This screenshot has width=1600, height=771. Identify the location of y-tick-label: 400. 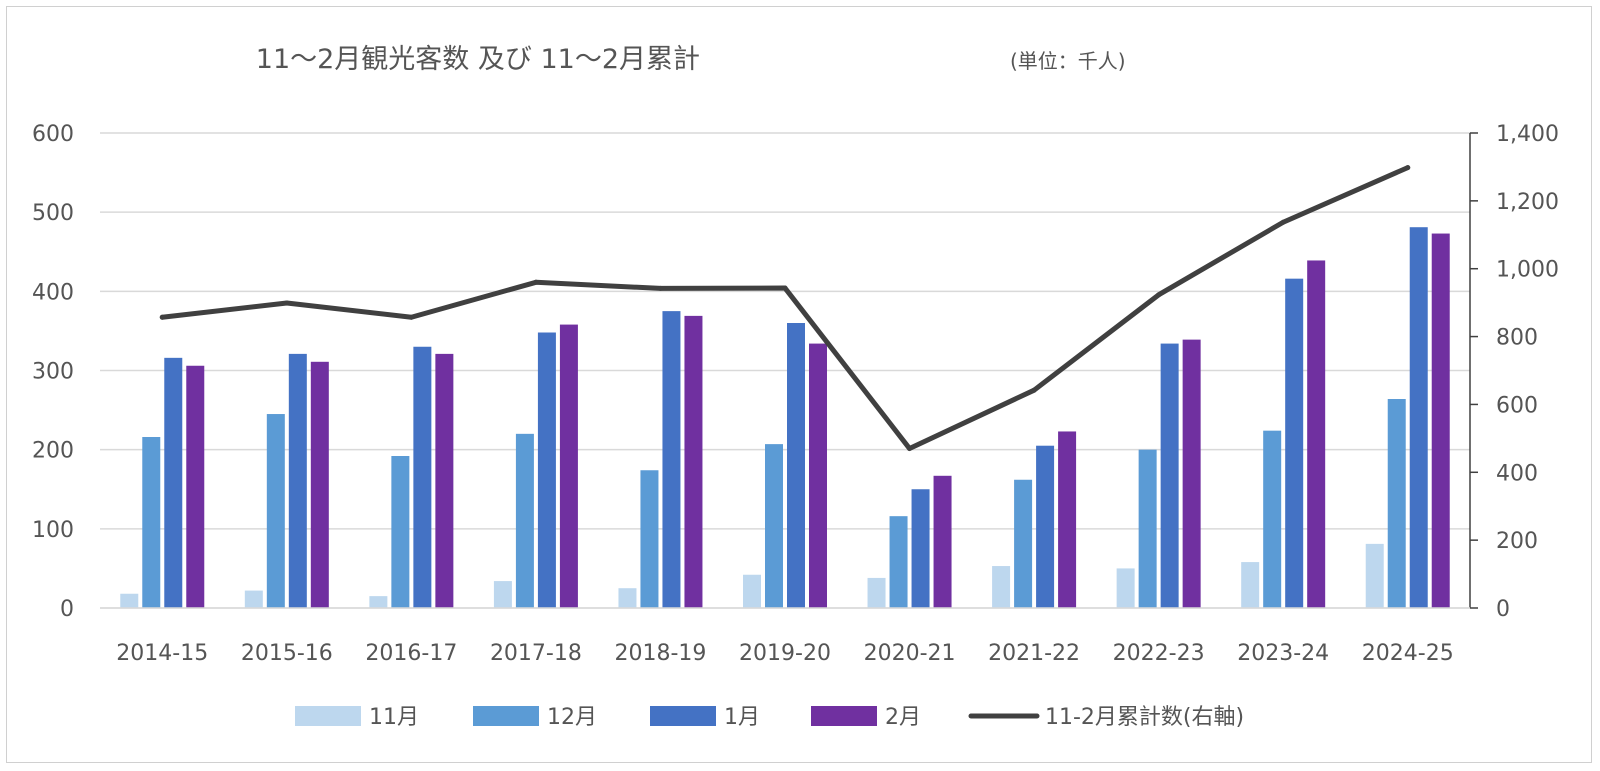
(53, 292).